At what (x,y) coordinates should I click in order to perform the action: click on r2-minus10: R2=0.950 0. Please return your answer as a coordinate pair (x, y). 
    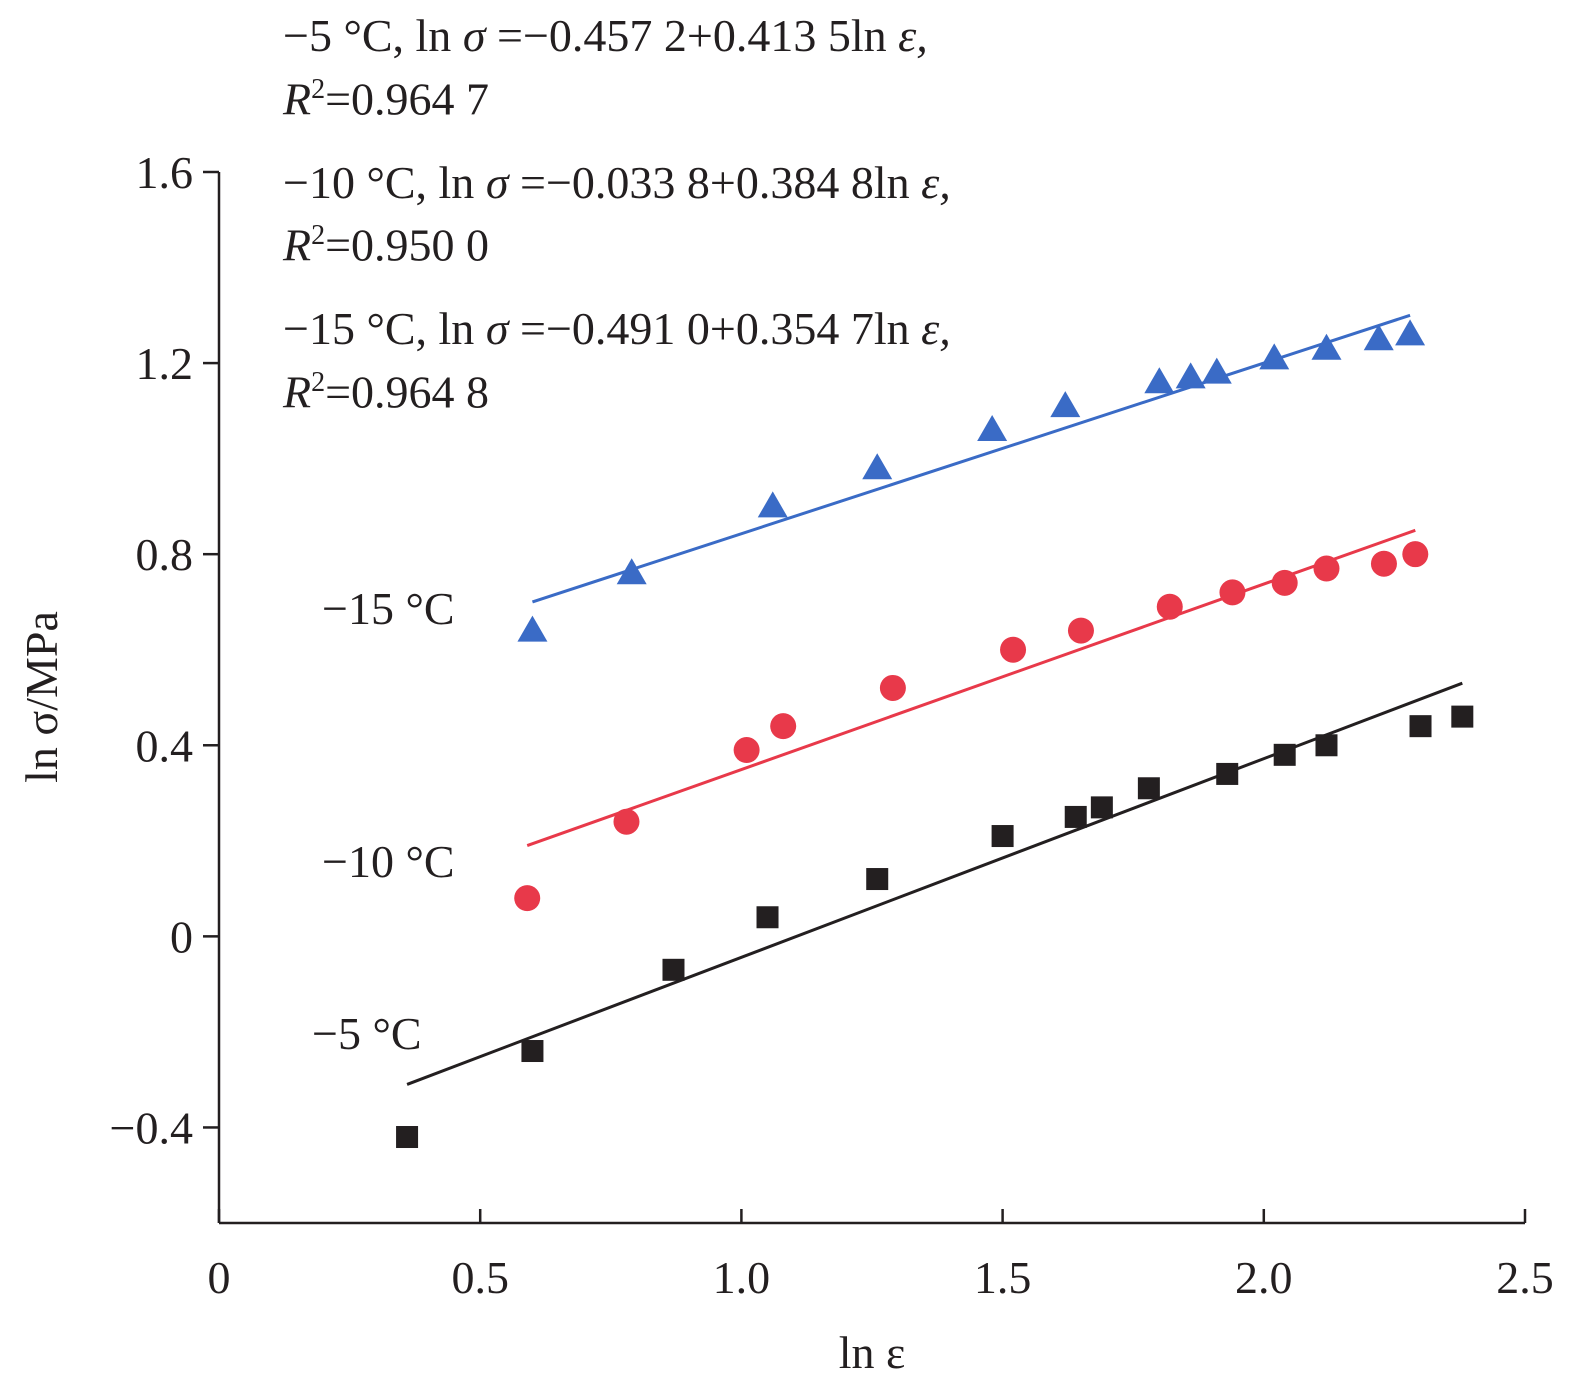
    Looking at the image, I should click on (386, 245).